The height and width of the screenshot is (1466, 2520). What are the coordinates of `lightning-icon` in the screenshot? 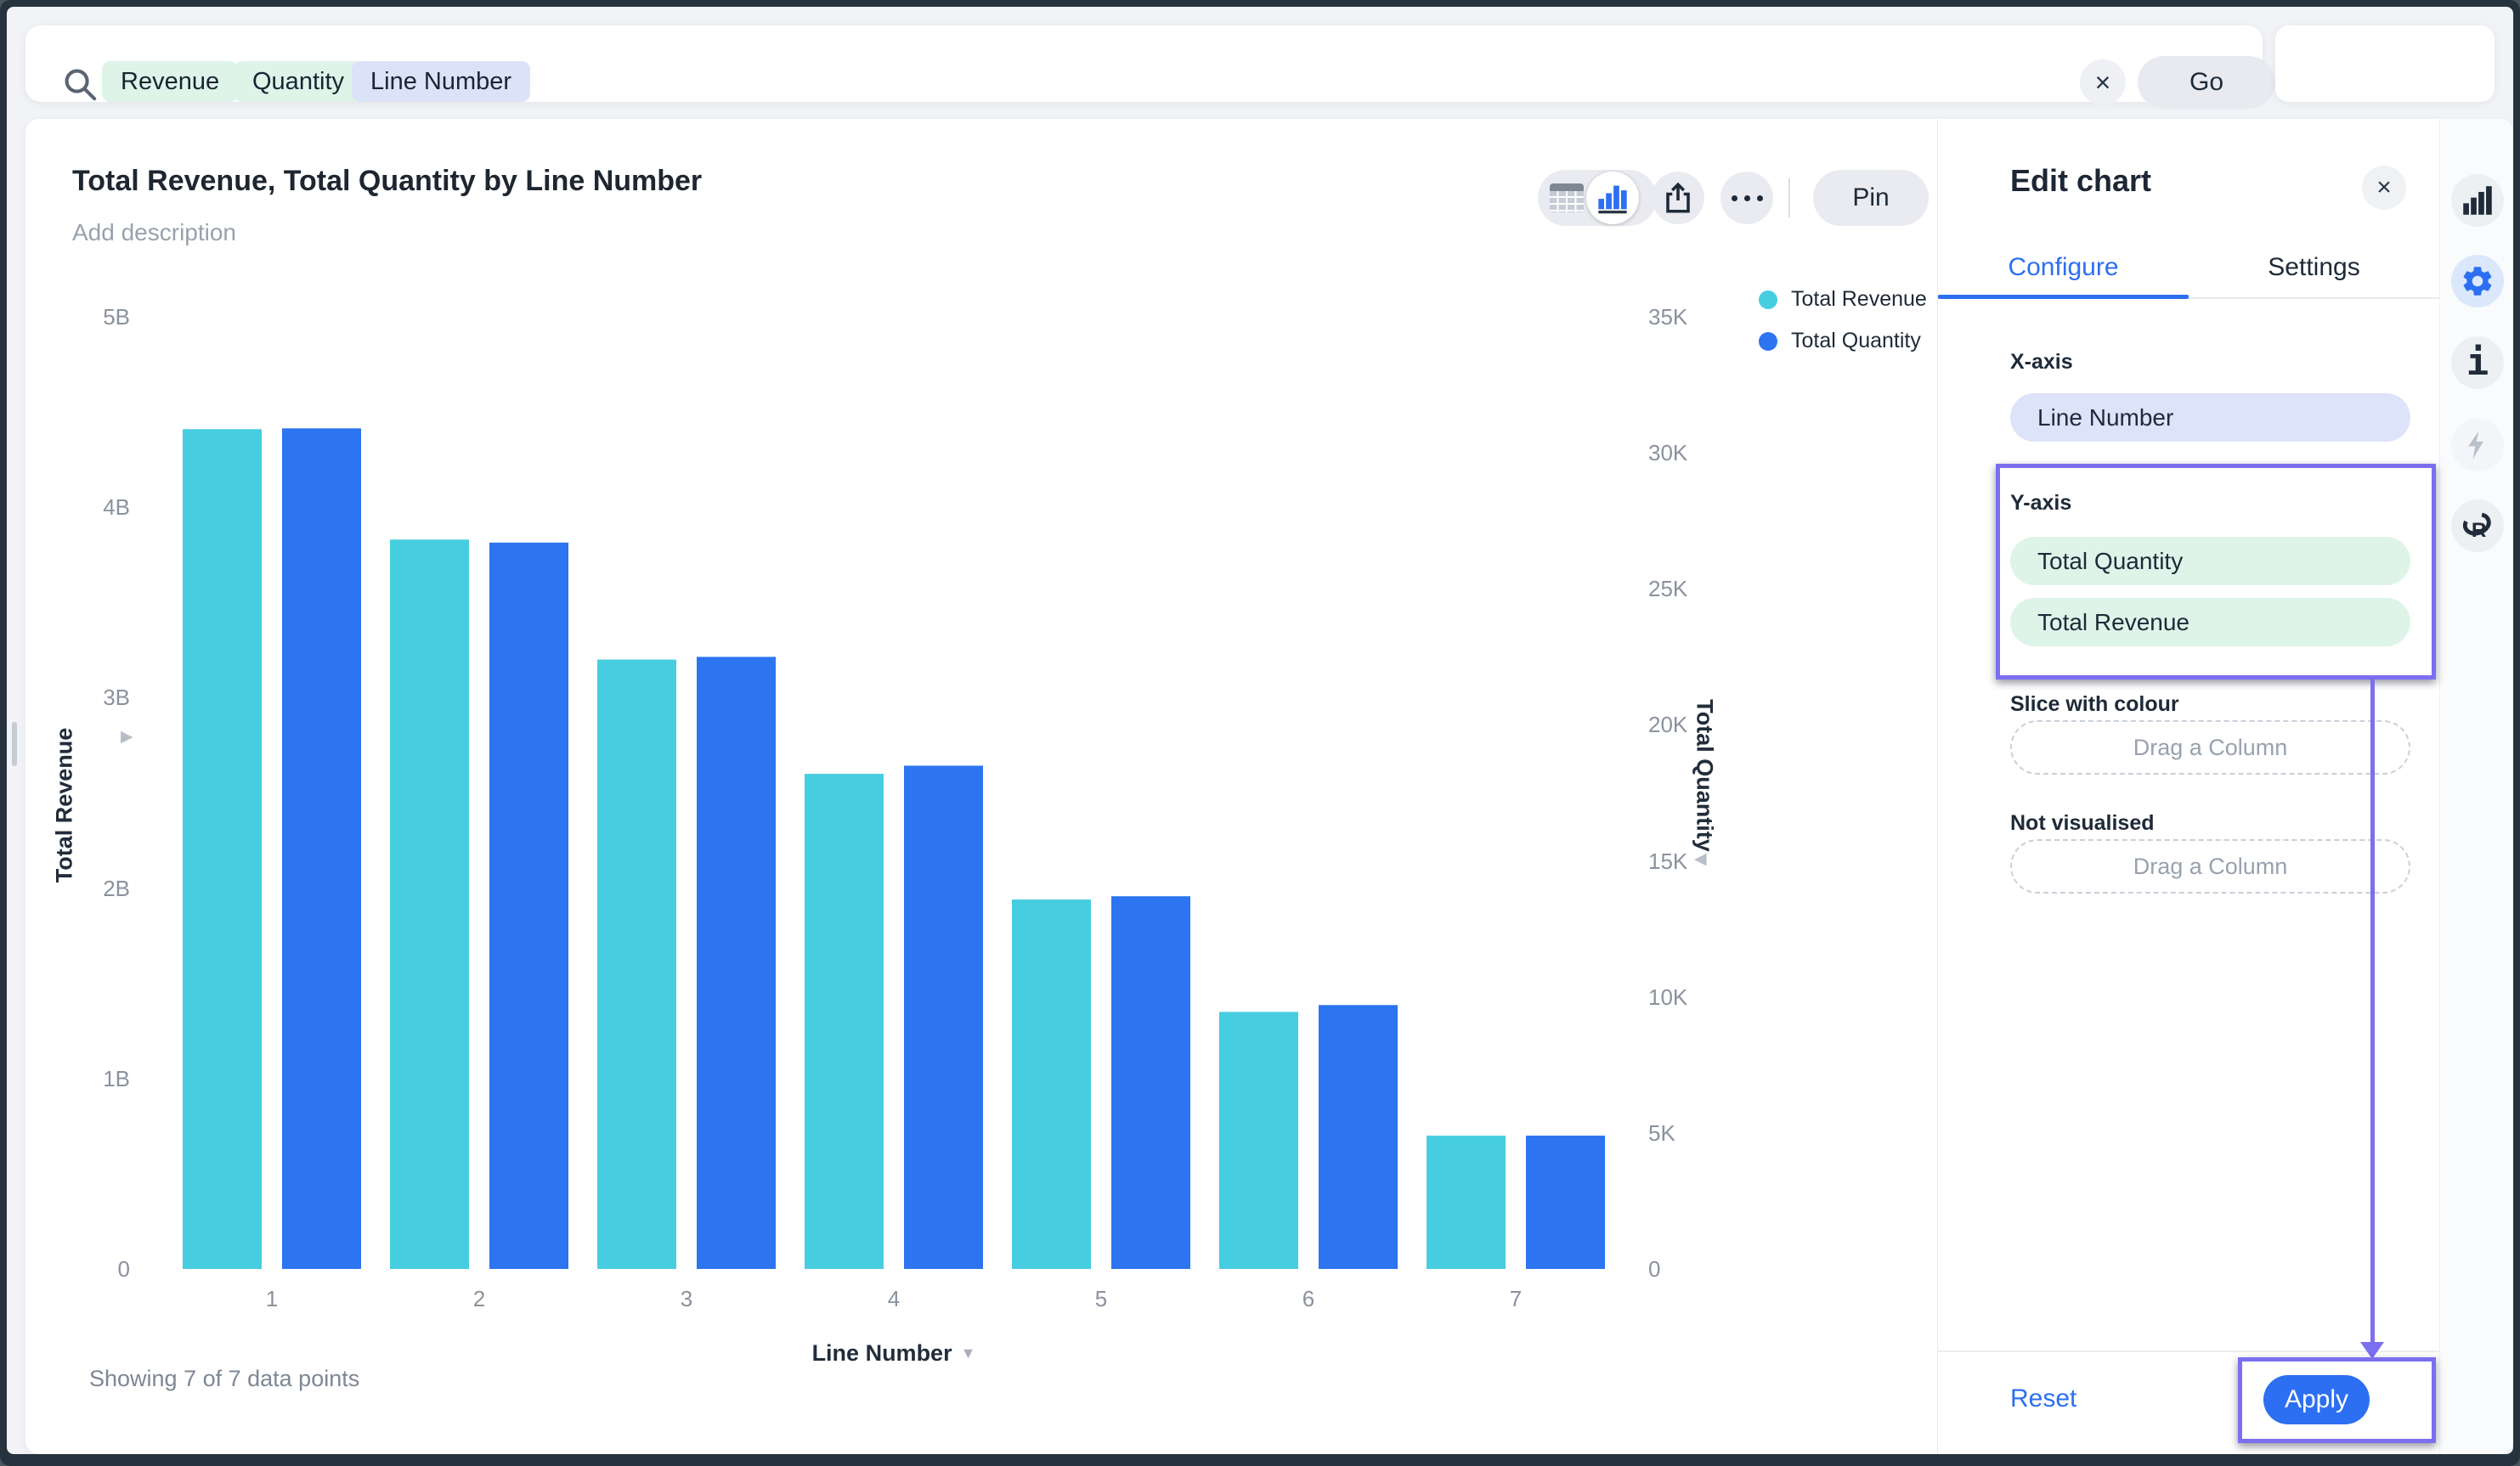 It's located at (2475, 446).